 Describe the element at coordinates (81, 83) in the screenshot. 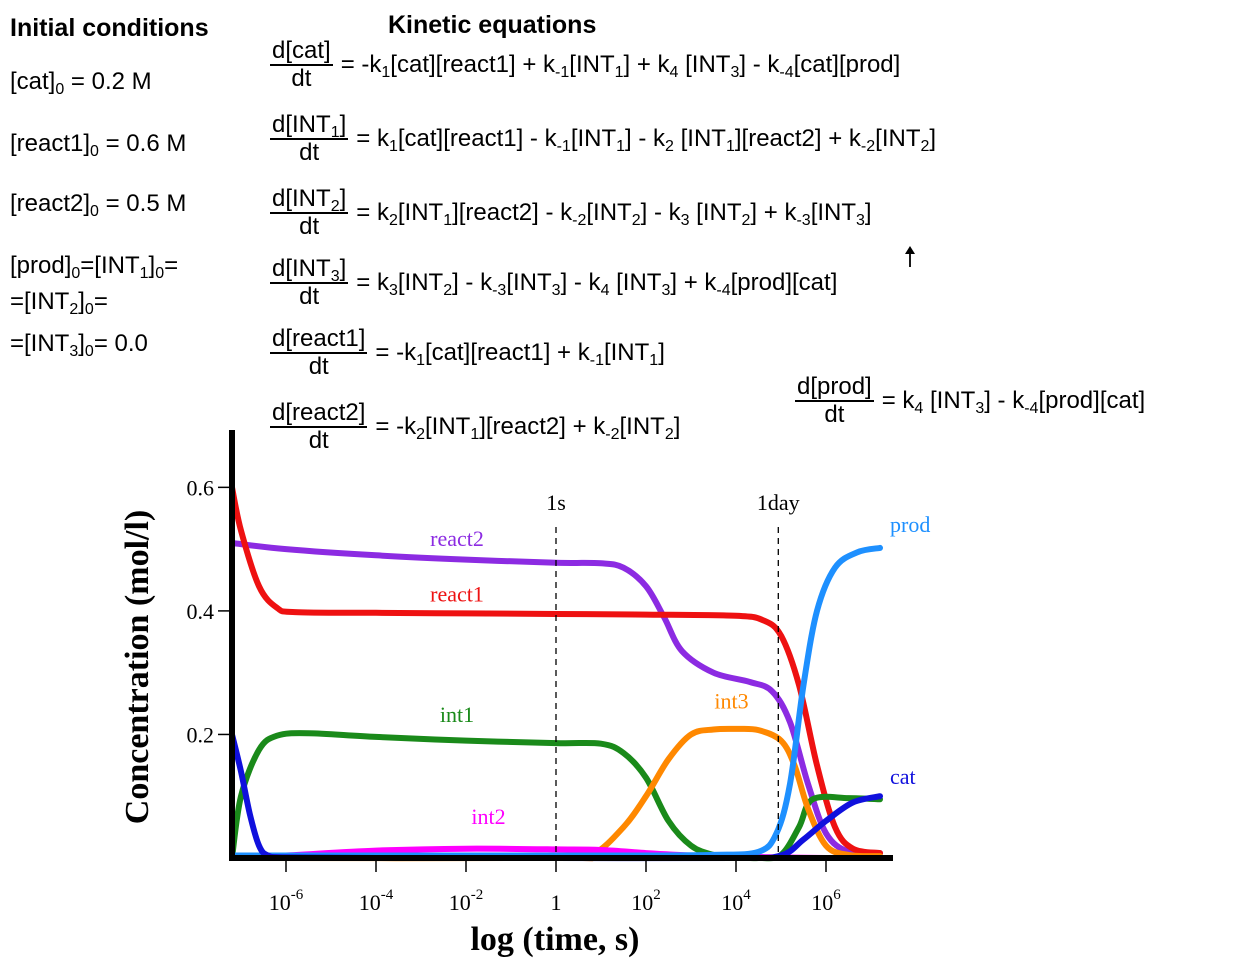

I see `cat-initial-condition: [cat]0 = 0.2 M` at that location.